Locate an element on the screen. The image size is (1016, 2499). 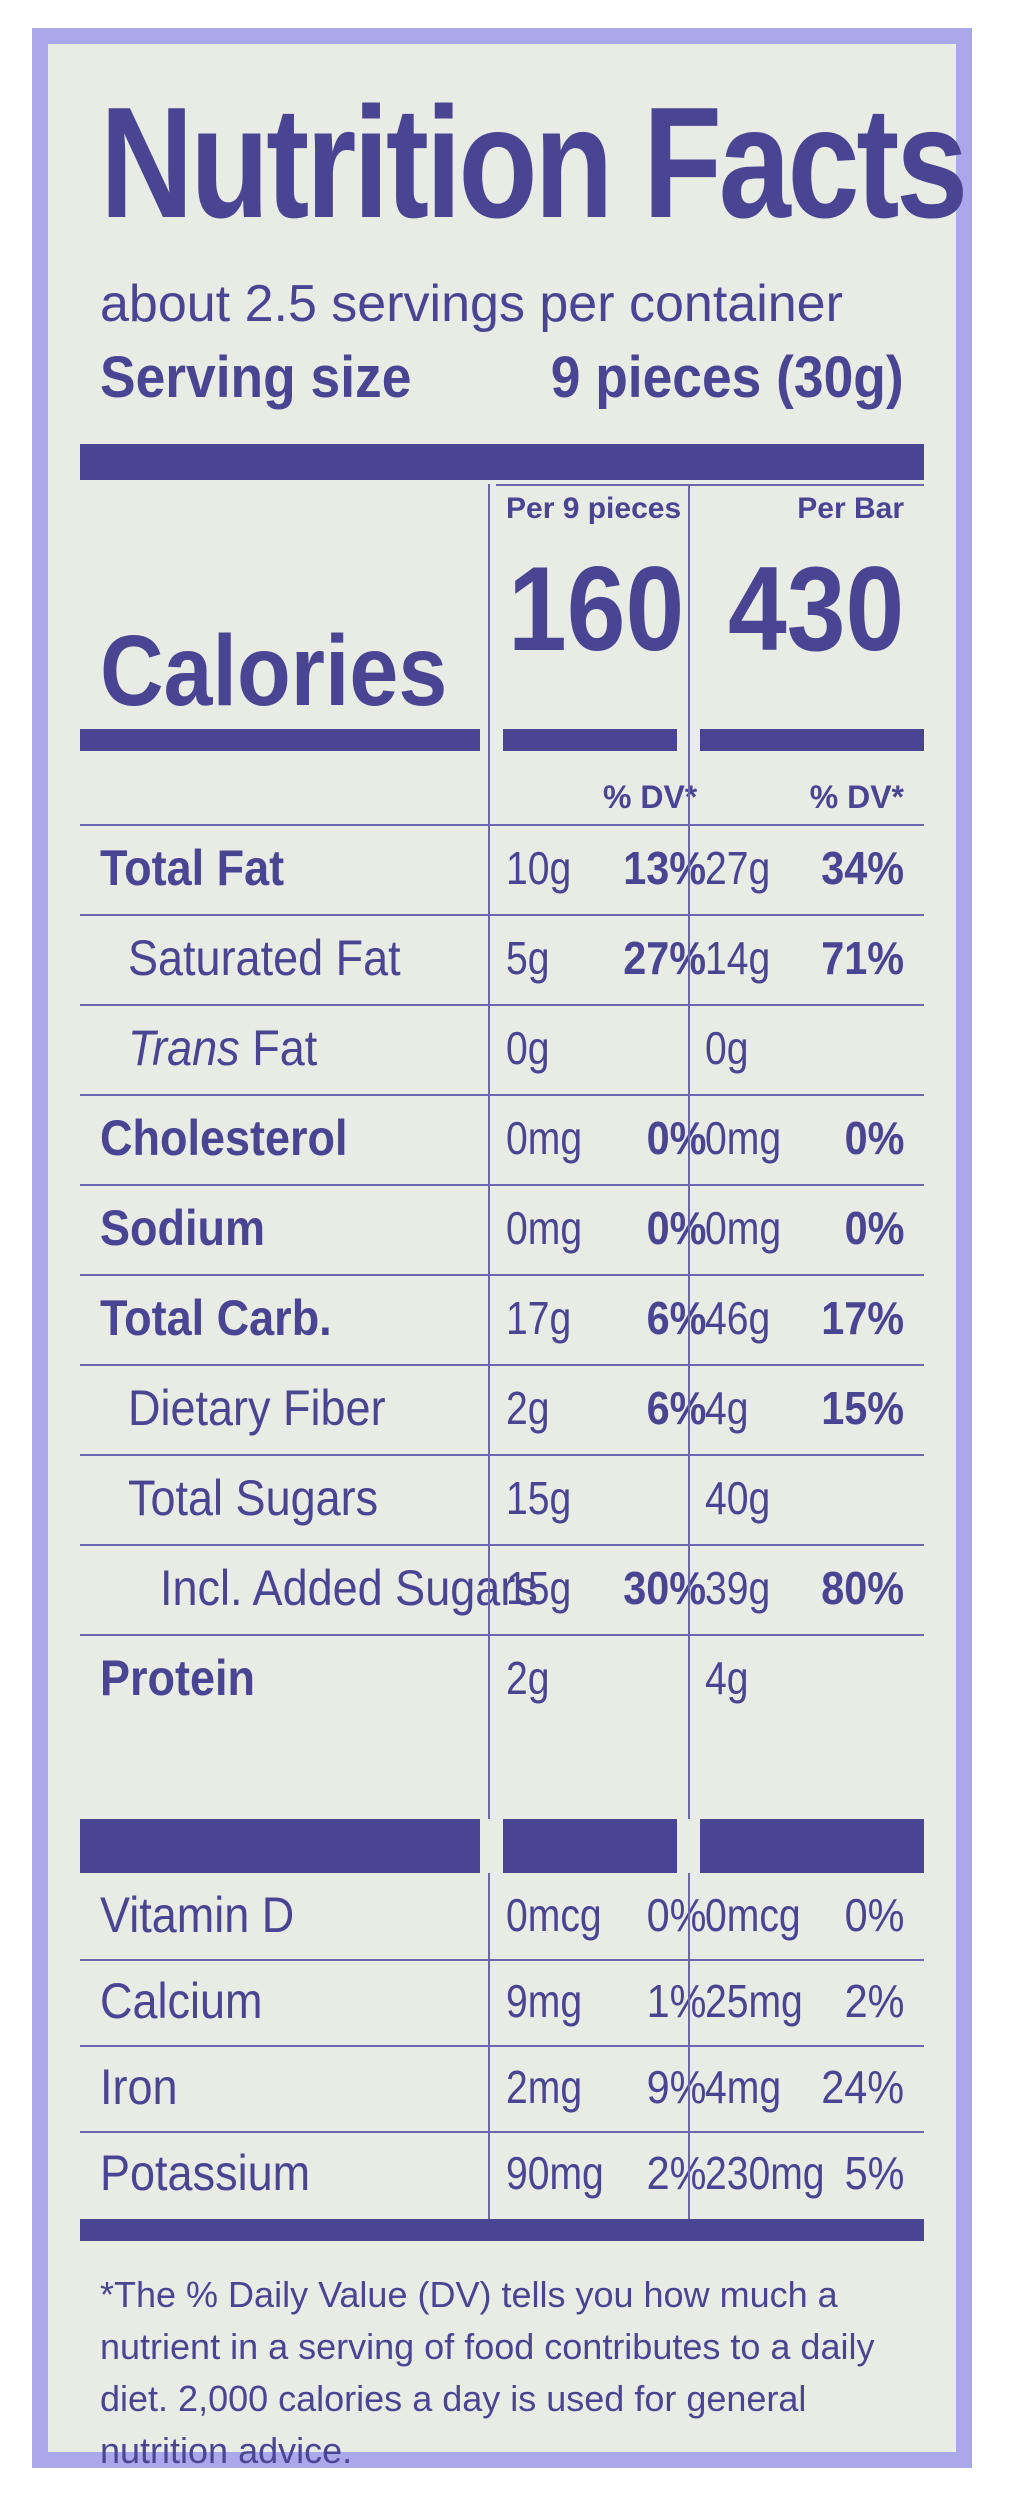
vitamin-percent-dv: 1% is located at coordinates (676, 2001).